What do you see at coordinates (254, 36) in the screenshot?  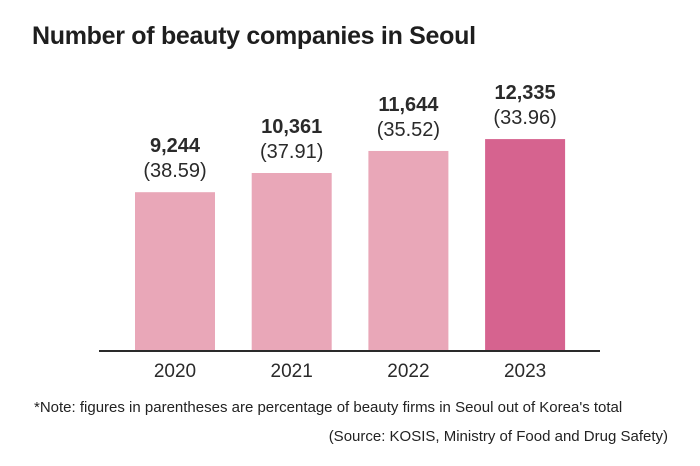 I see `chart-title: Number of beauty companies in Seoul` at bounding box center [254, 36].